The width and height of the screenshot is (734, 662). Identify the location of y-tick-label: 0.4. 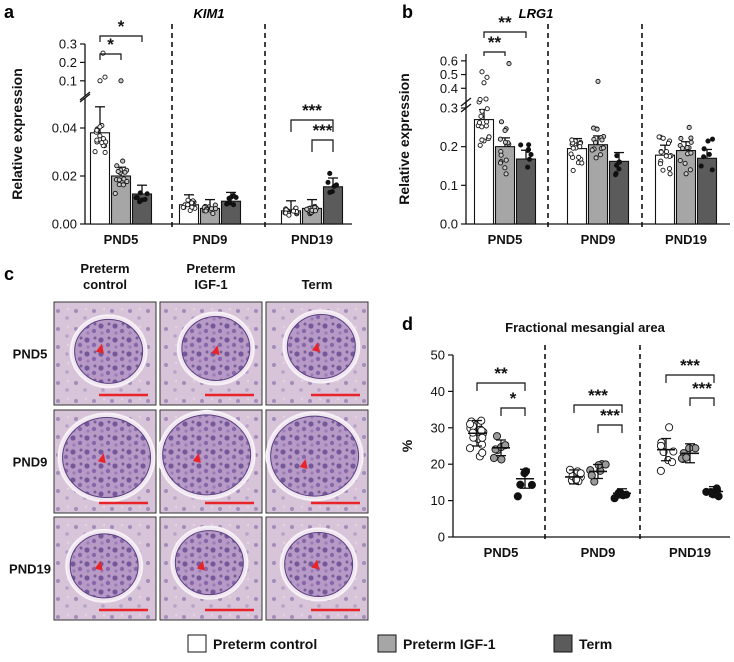
(449, 88).